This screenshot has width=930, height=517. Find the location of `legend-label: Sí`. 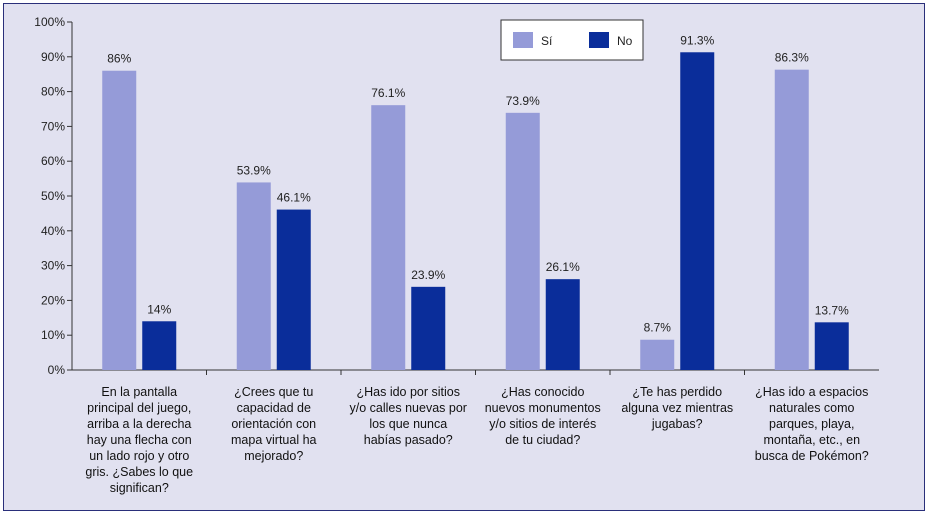

legend-label: Sí is located at coordinates (547, 41).